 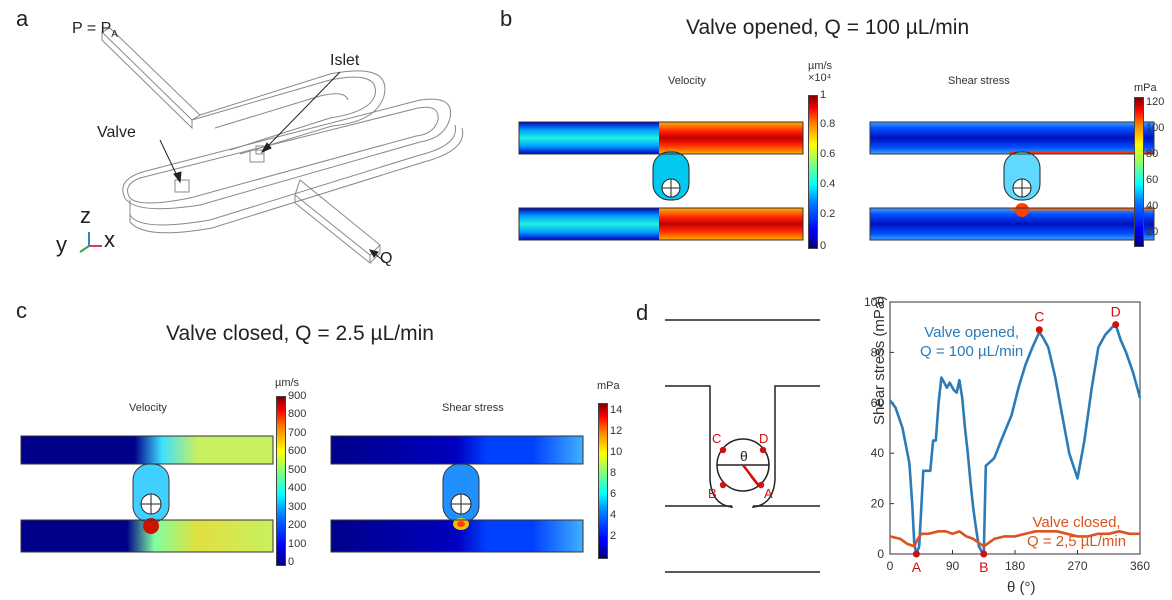 I want to click on annotation-label-a: A, so click(x=917, y=567).